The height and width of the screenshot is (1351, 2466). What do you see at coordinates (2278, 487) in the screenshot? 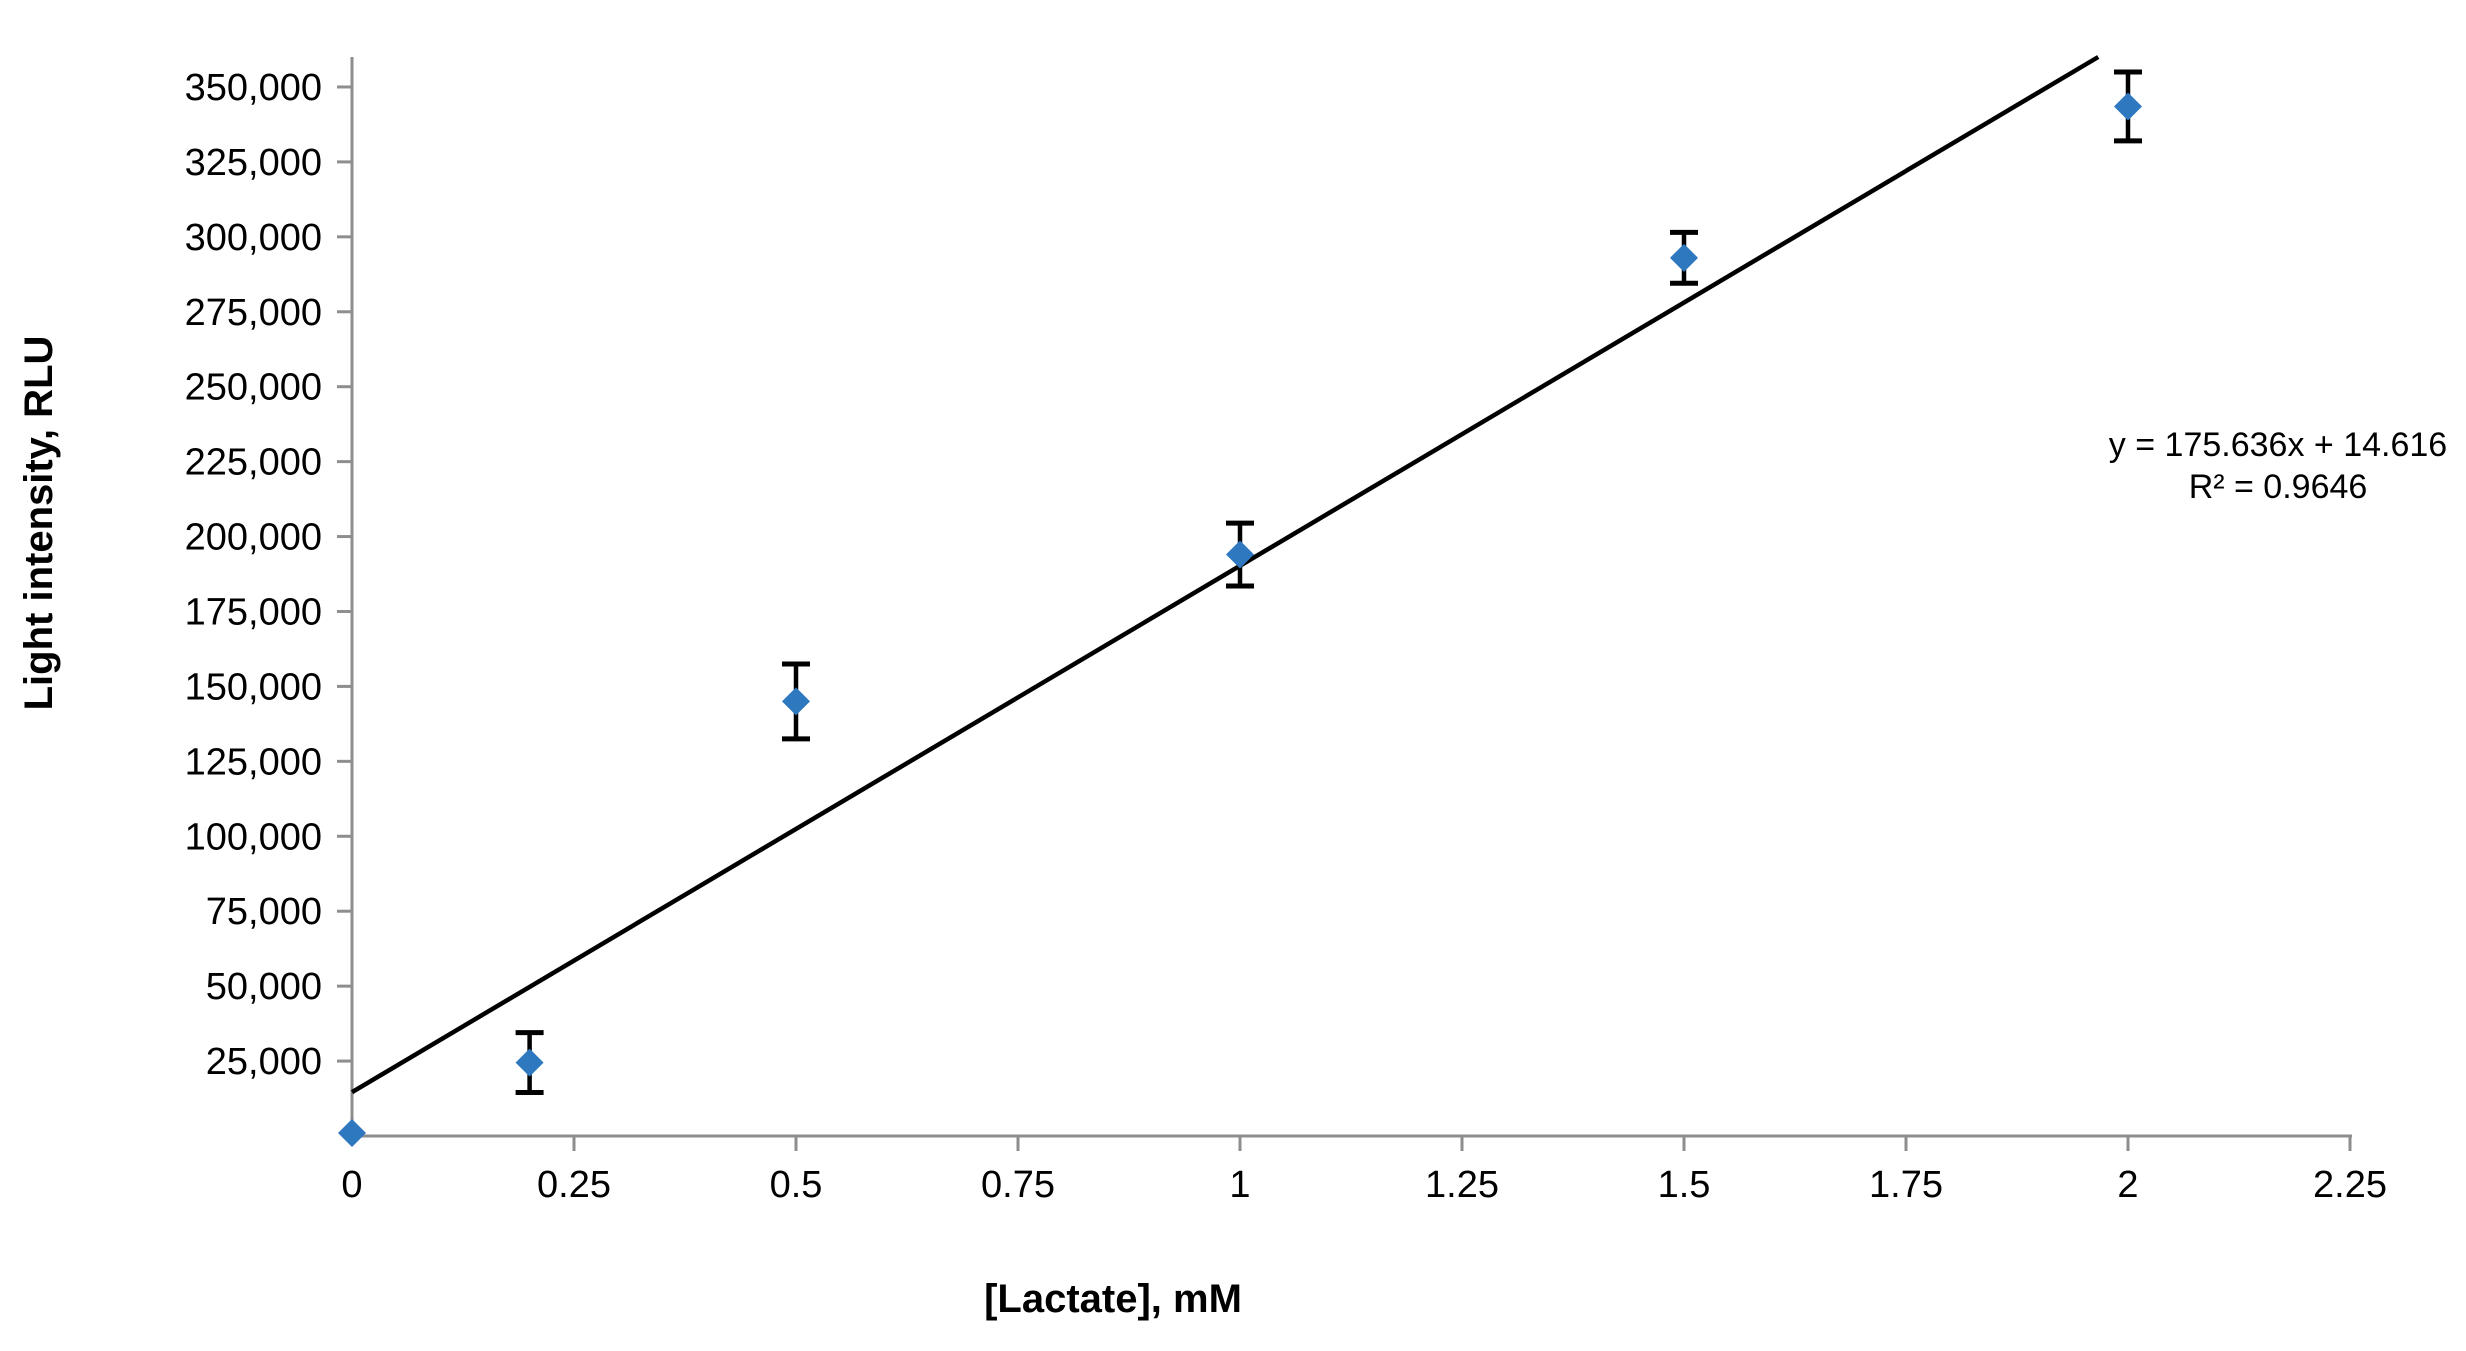
I see `trendline-r-squared: R² = 0.9646` at bounding box center [2278, 487].